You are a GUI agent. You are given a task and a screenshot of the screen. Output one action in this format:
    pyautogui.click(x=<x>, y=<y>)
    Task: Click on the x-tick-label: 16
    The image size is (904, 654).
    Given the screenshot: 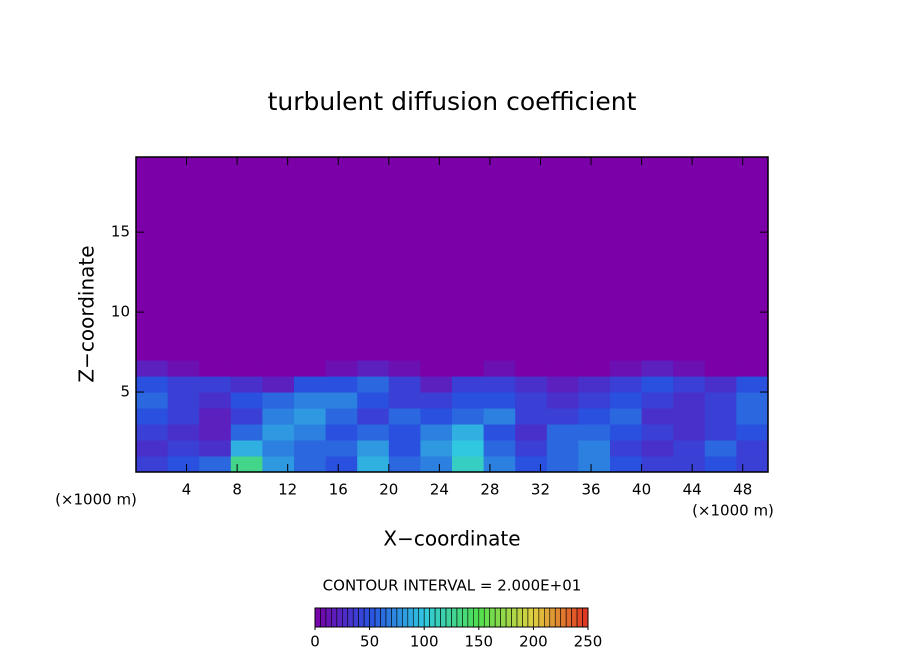 What is the action you would take?
    pyautogui.click(x=338, y=490)
    